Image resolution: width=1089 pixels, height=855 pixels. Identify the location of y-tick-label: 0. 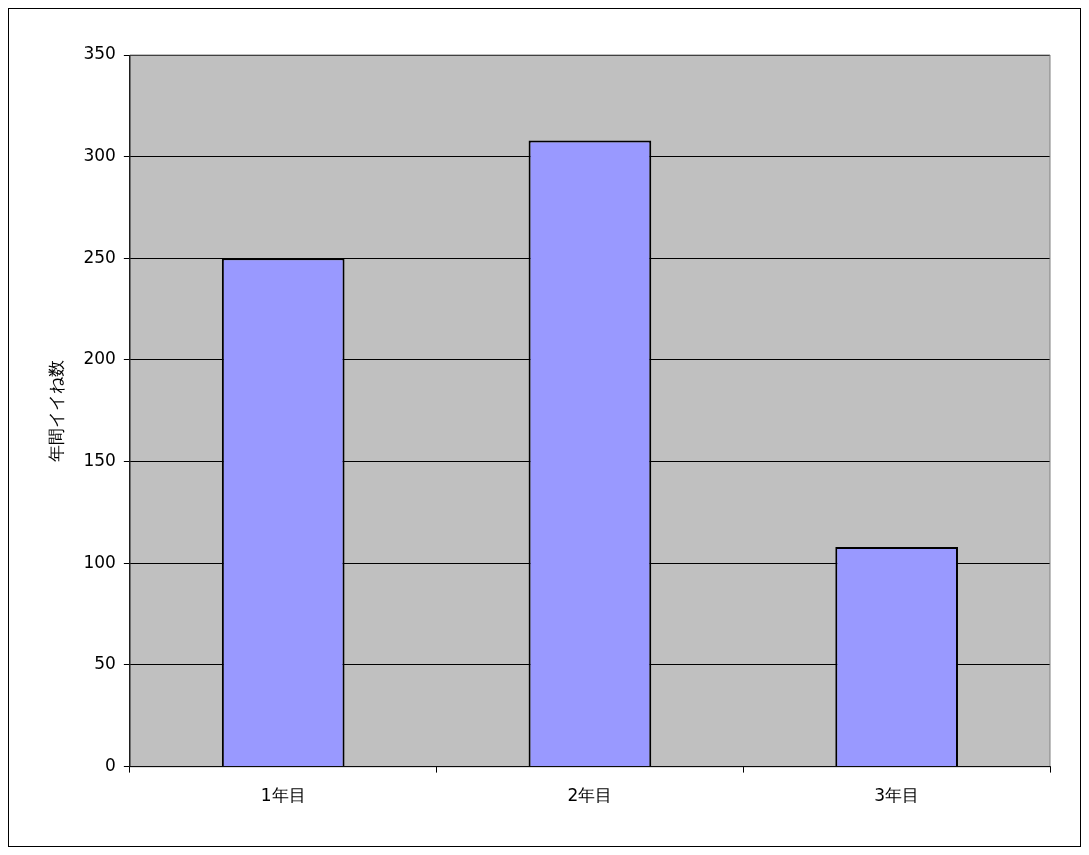
(110, 765).